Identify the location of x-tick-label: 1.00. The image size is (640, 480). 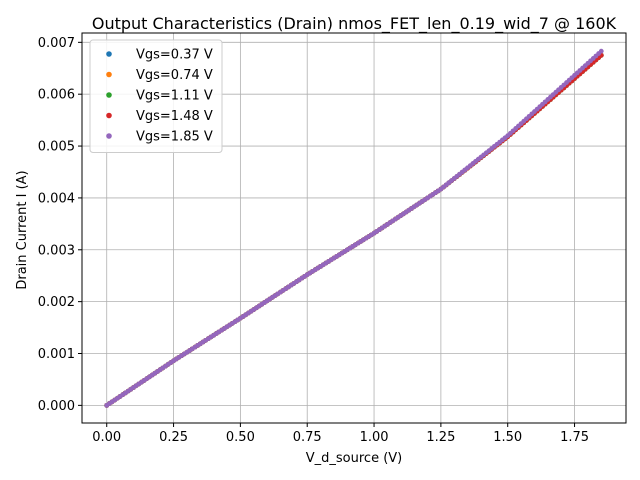
(374, 437).